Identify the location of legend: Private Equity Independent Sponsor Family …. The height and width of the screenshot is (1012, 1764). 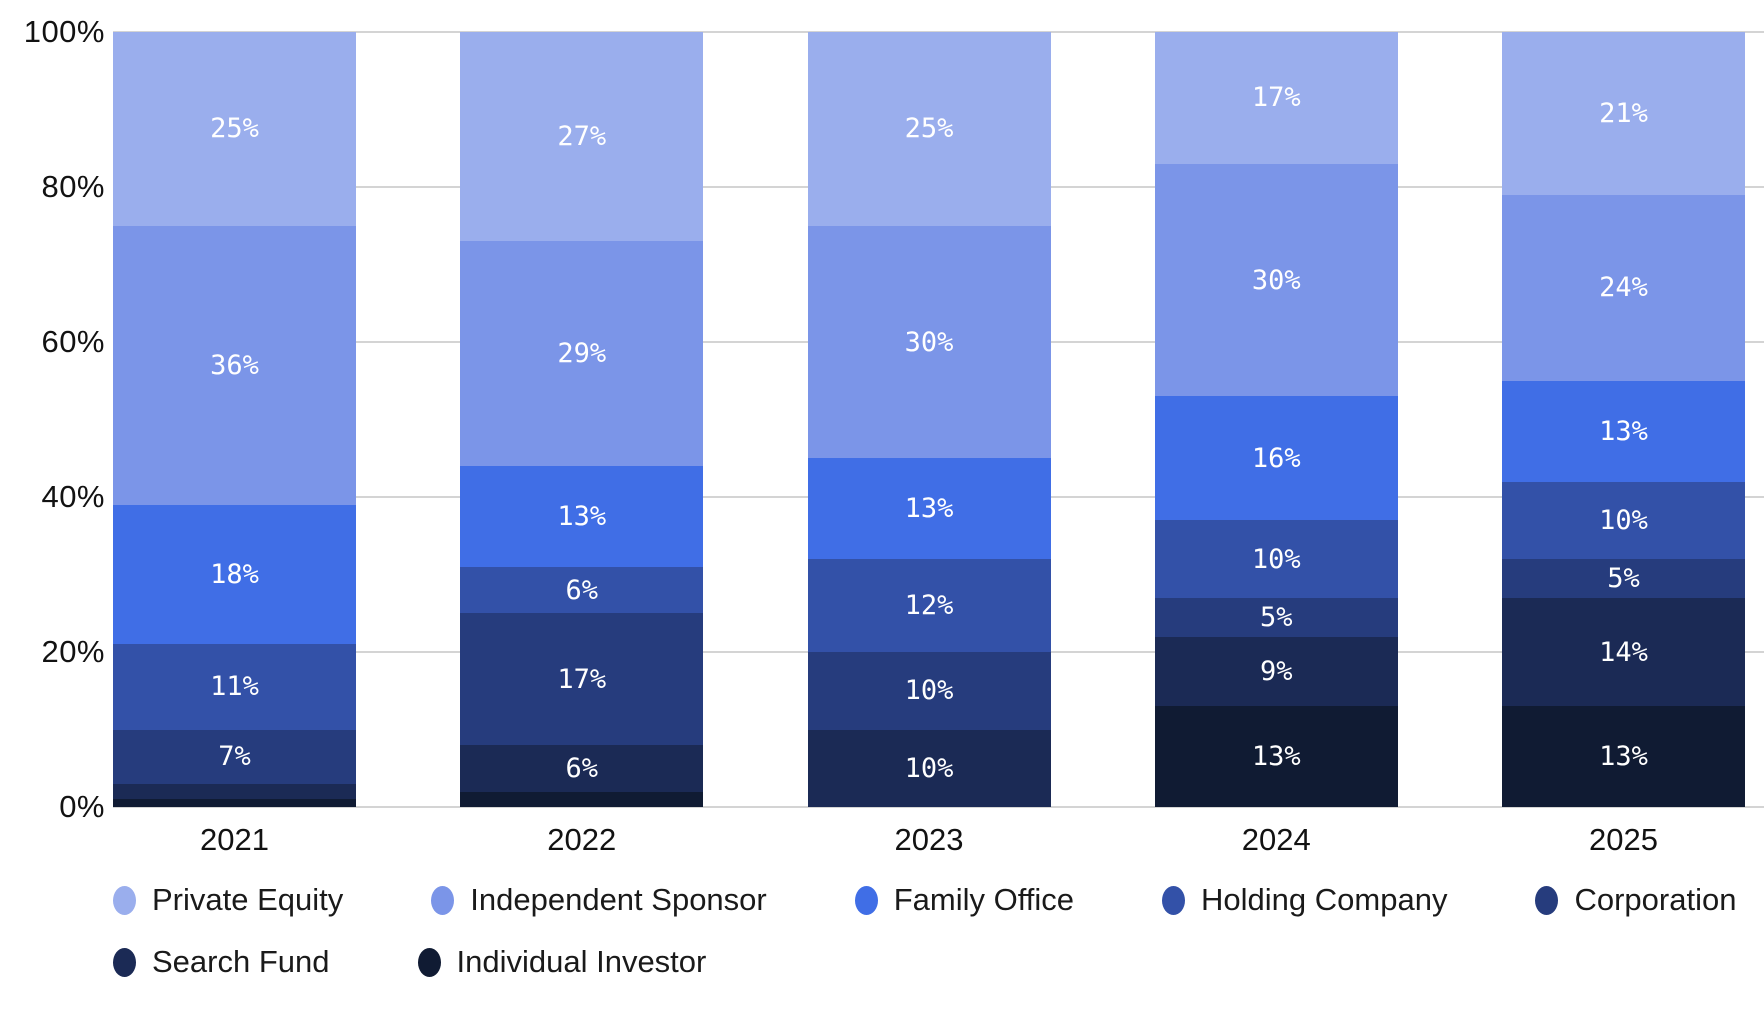
(924, 931).